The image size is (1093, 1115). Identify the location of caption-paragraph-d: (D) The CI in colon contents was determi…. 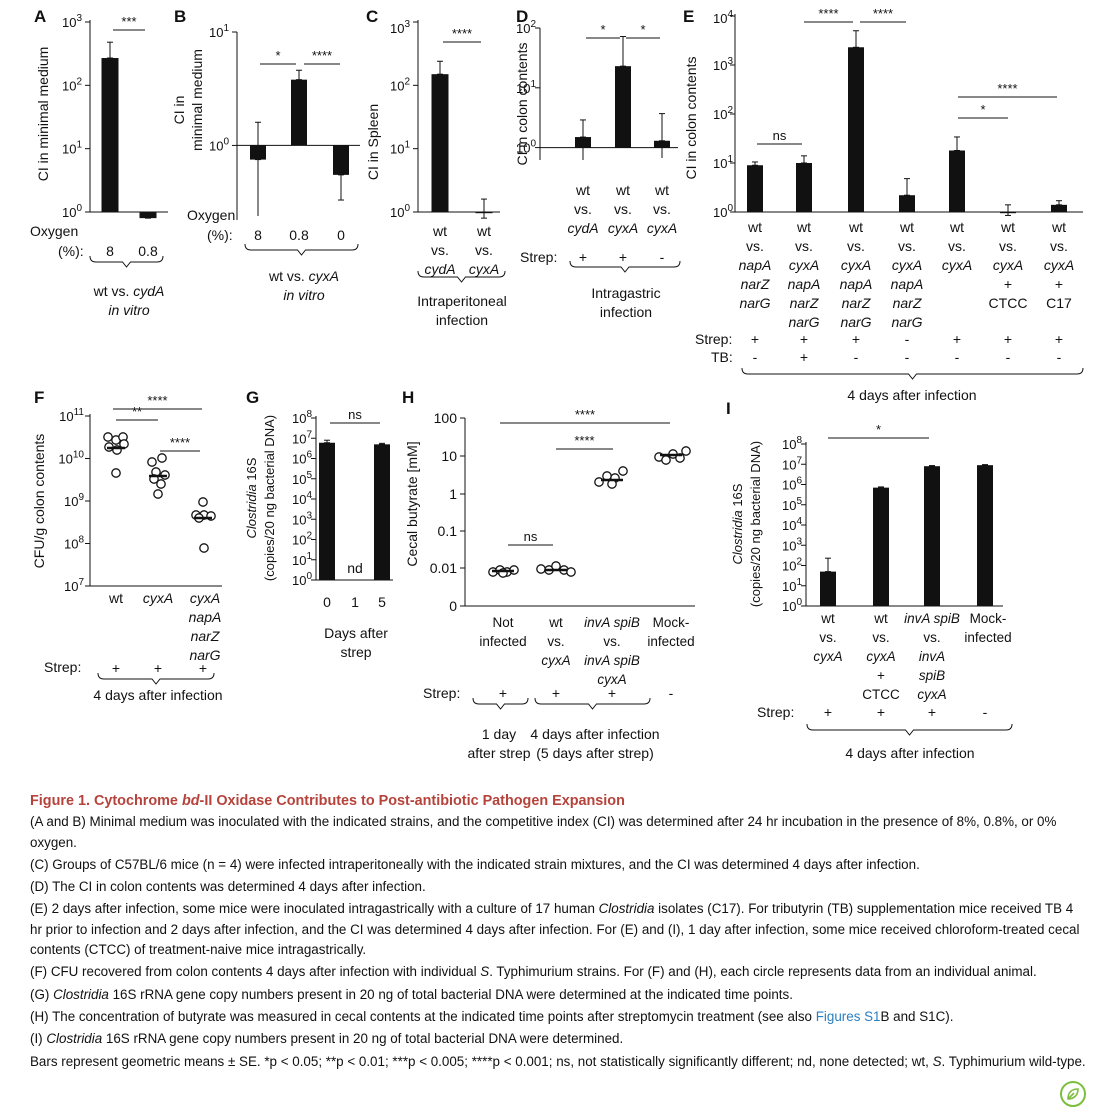
(228, 887).